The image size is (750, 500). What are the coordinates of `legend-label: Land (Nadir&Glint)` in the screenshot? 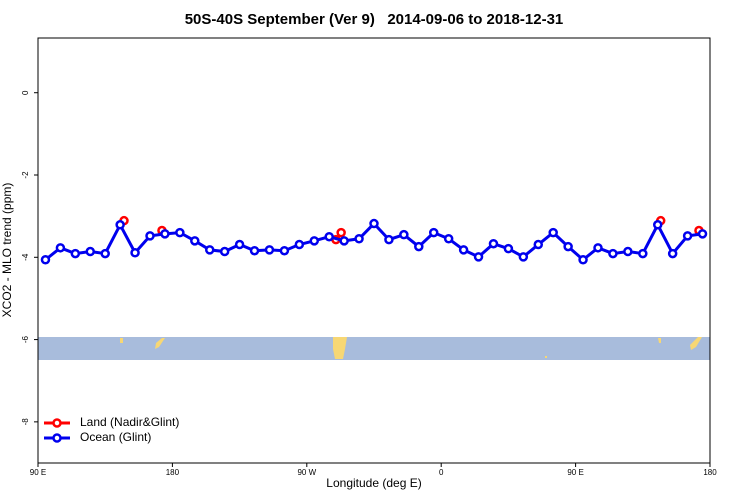 It's located at (129, 422).